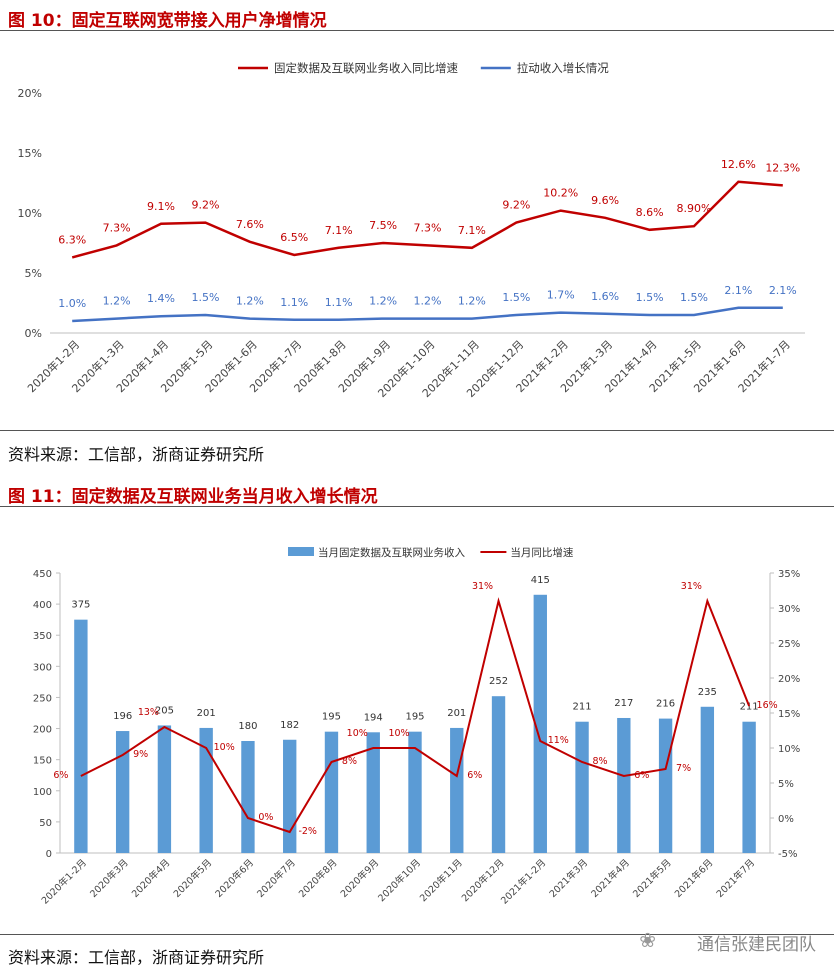  I want to click on x-tick-label: 2021年1-2月, so click(523, 882).